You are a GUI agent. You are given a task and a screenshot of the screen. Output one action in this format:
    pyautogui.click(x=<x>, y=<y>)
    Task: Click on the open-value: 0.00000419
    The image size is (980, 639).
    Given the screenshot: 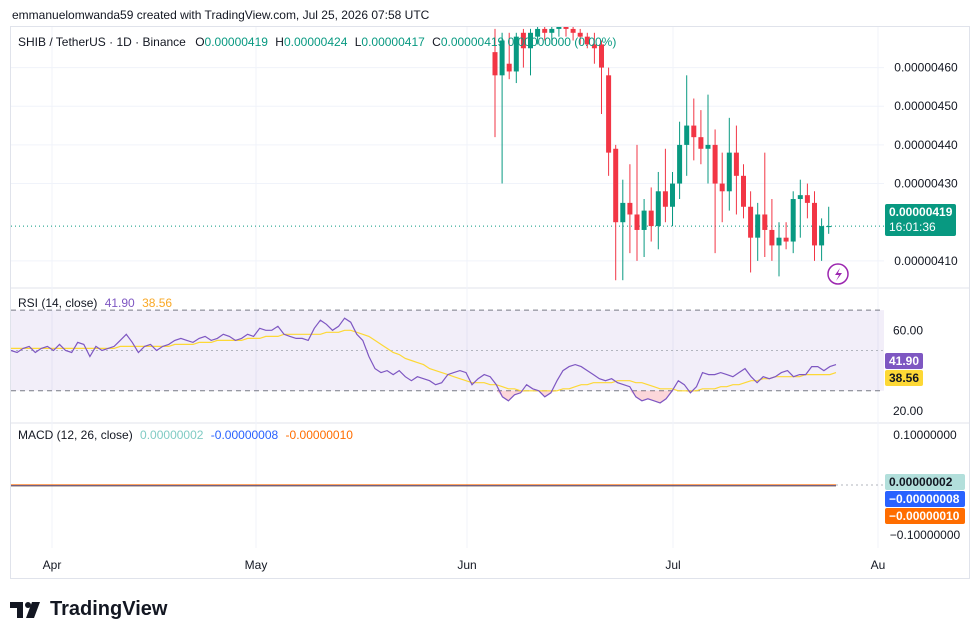 What is the action you would take?
    pyautogui.click(x=236, y=42)
    